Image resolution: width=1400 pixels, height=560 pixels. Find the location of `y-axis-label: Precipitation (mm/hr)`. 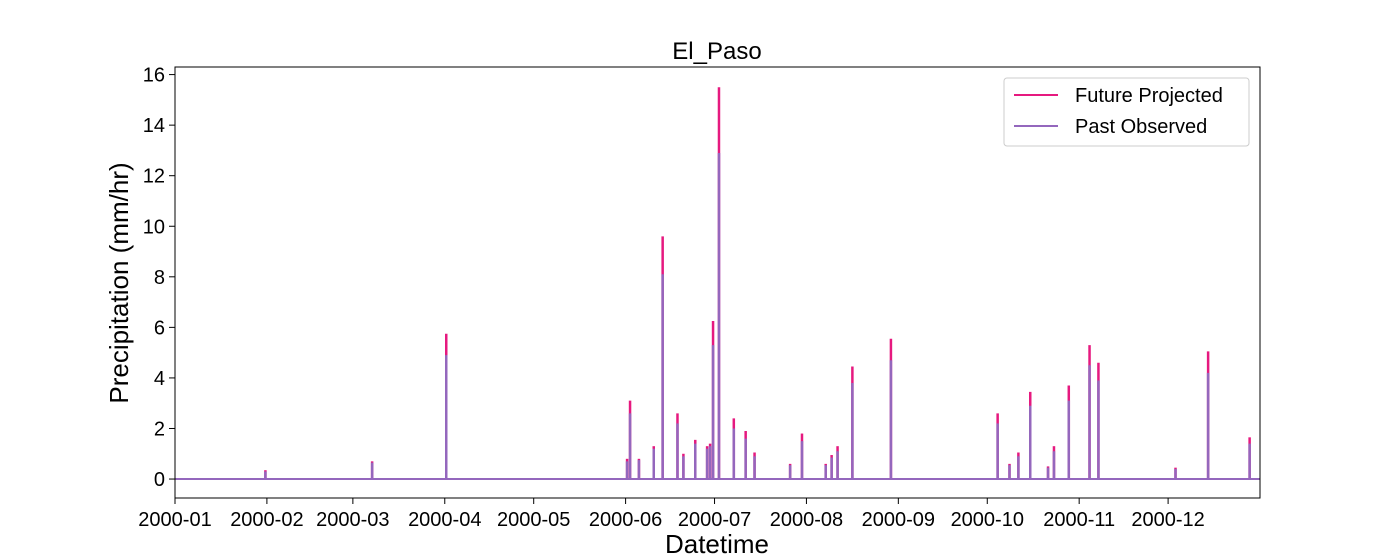

y-axis-label: Precipitation (mm/hr) is located at coordinates (119, 282).